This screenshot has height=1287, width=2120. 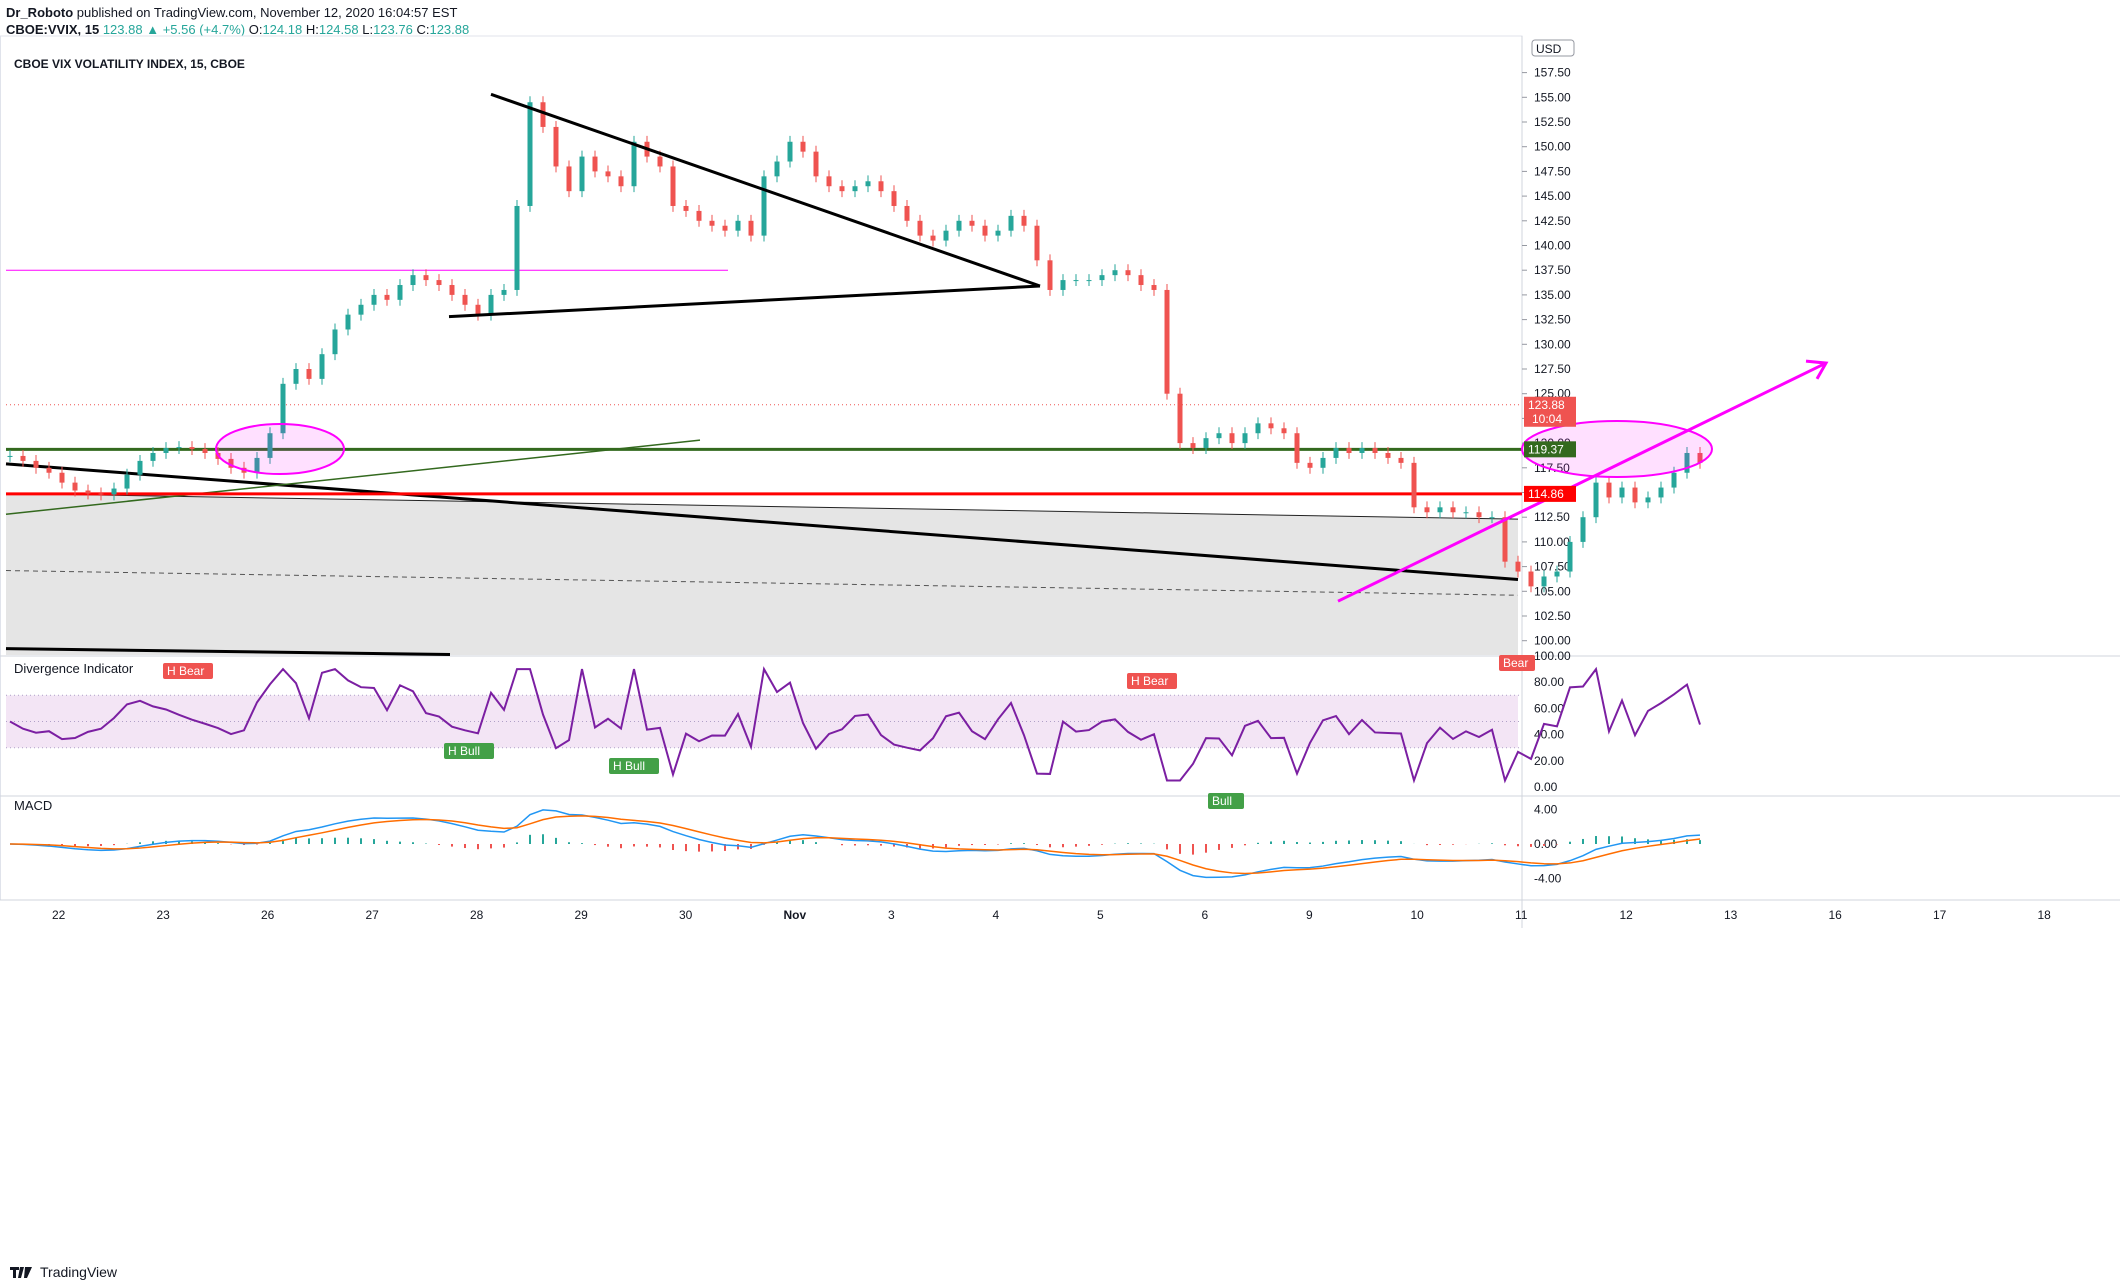 I want to click on price-tick-label: 102.50, so click(x=1552, y=616).